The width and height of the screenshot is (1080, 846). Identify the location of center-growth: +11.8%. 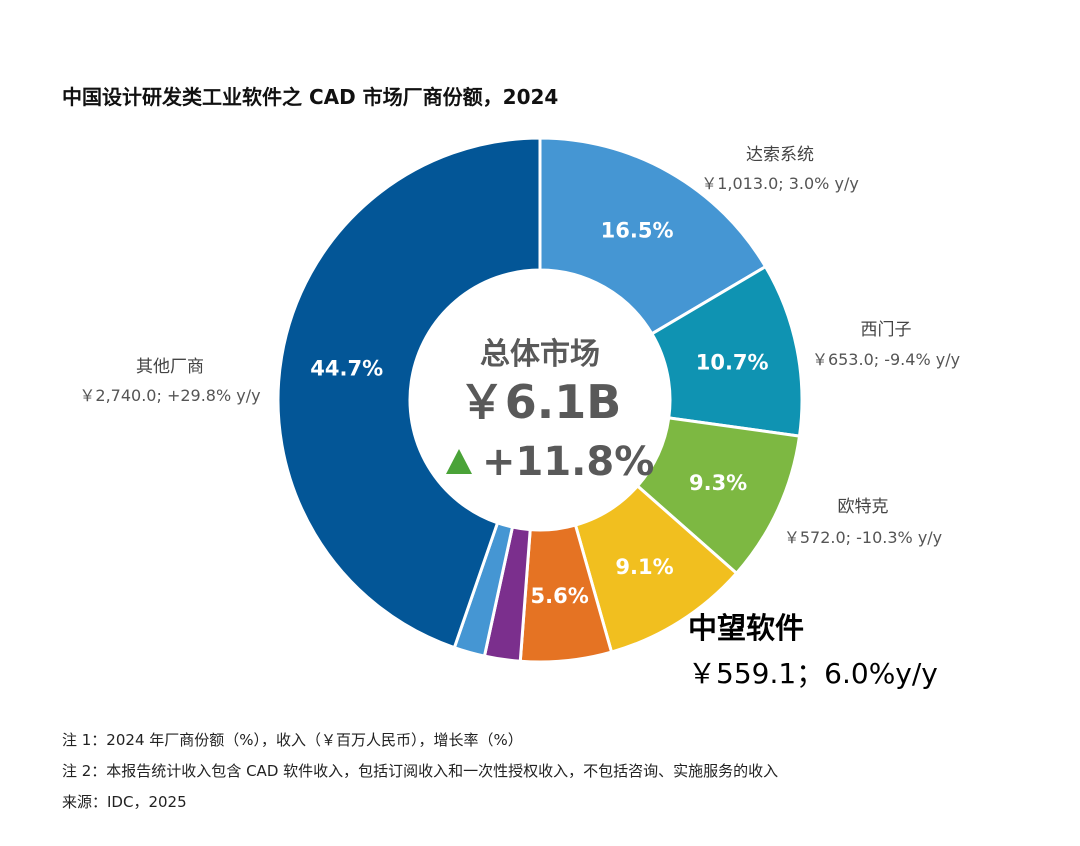
(568, 462).